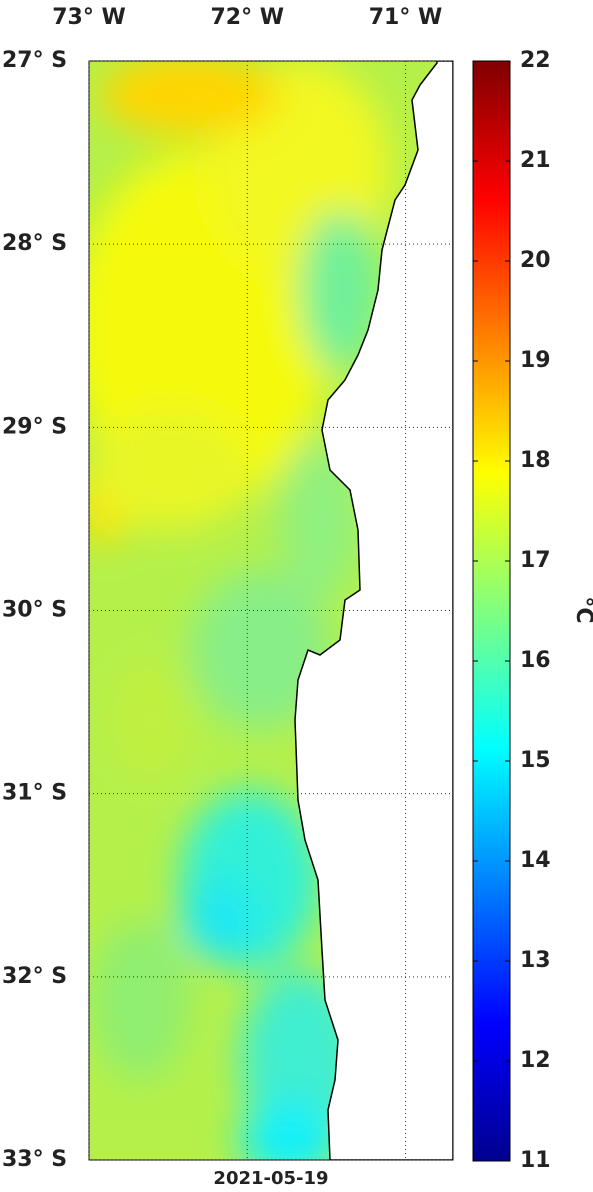 This screenshot has height=1192, width=593. What do you see at coordinates (34, 60) in the screenshot?
I see `y-tick-label: 27° S` at bounding box center [34, 60].